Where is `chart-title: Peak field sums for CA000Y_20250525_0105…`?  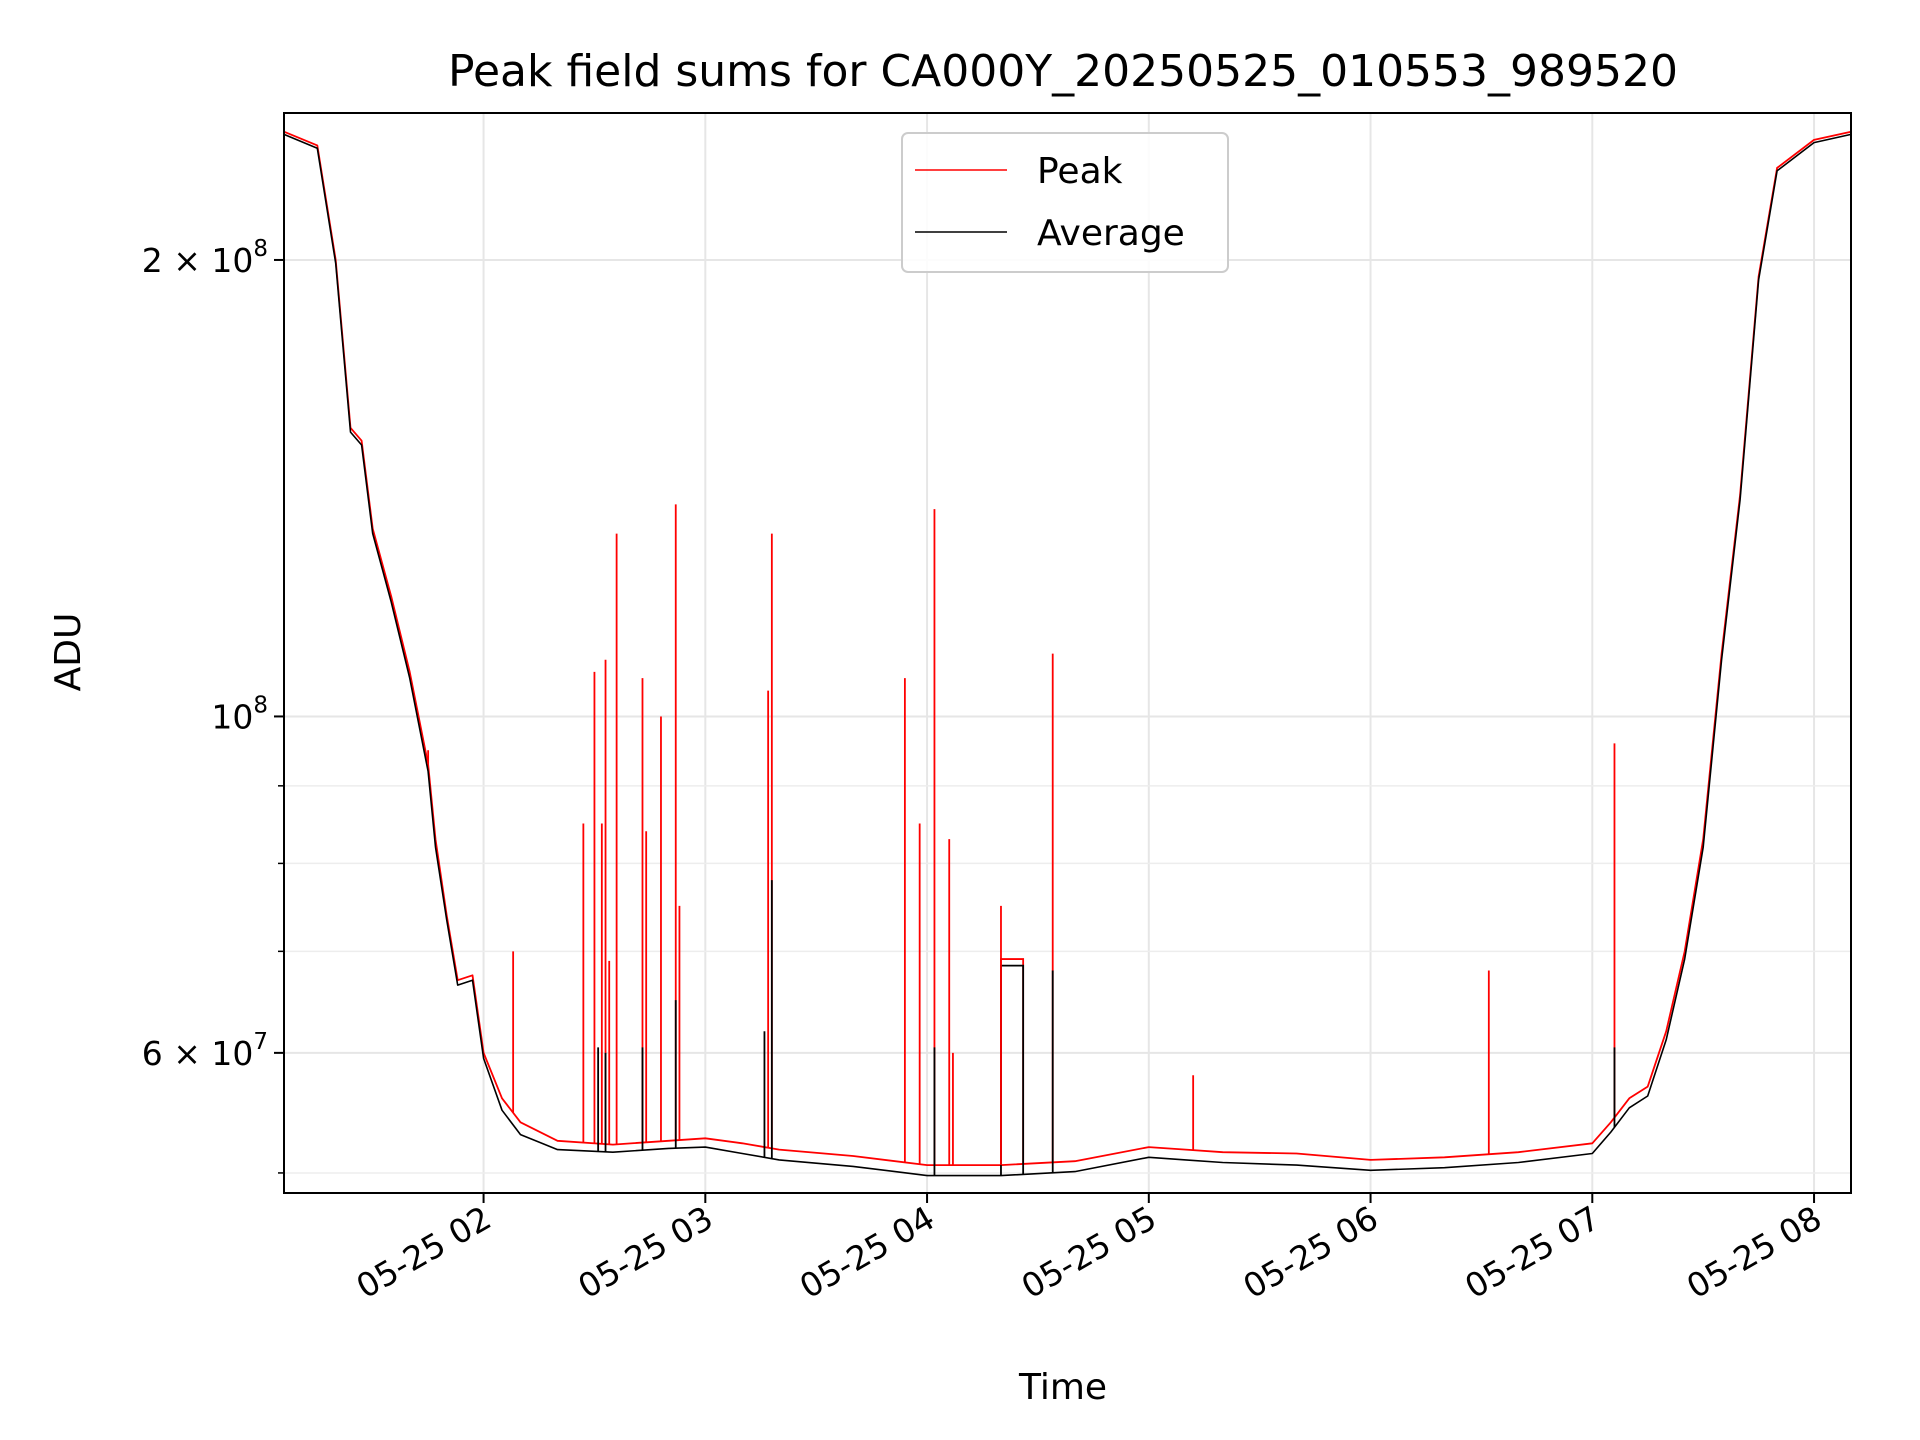
chart-title: Peak field sums for CA000Y_20250525_0105… is located at coordinates (1063, 71).